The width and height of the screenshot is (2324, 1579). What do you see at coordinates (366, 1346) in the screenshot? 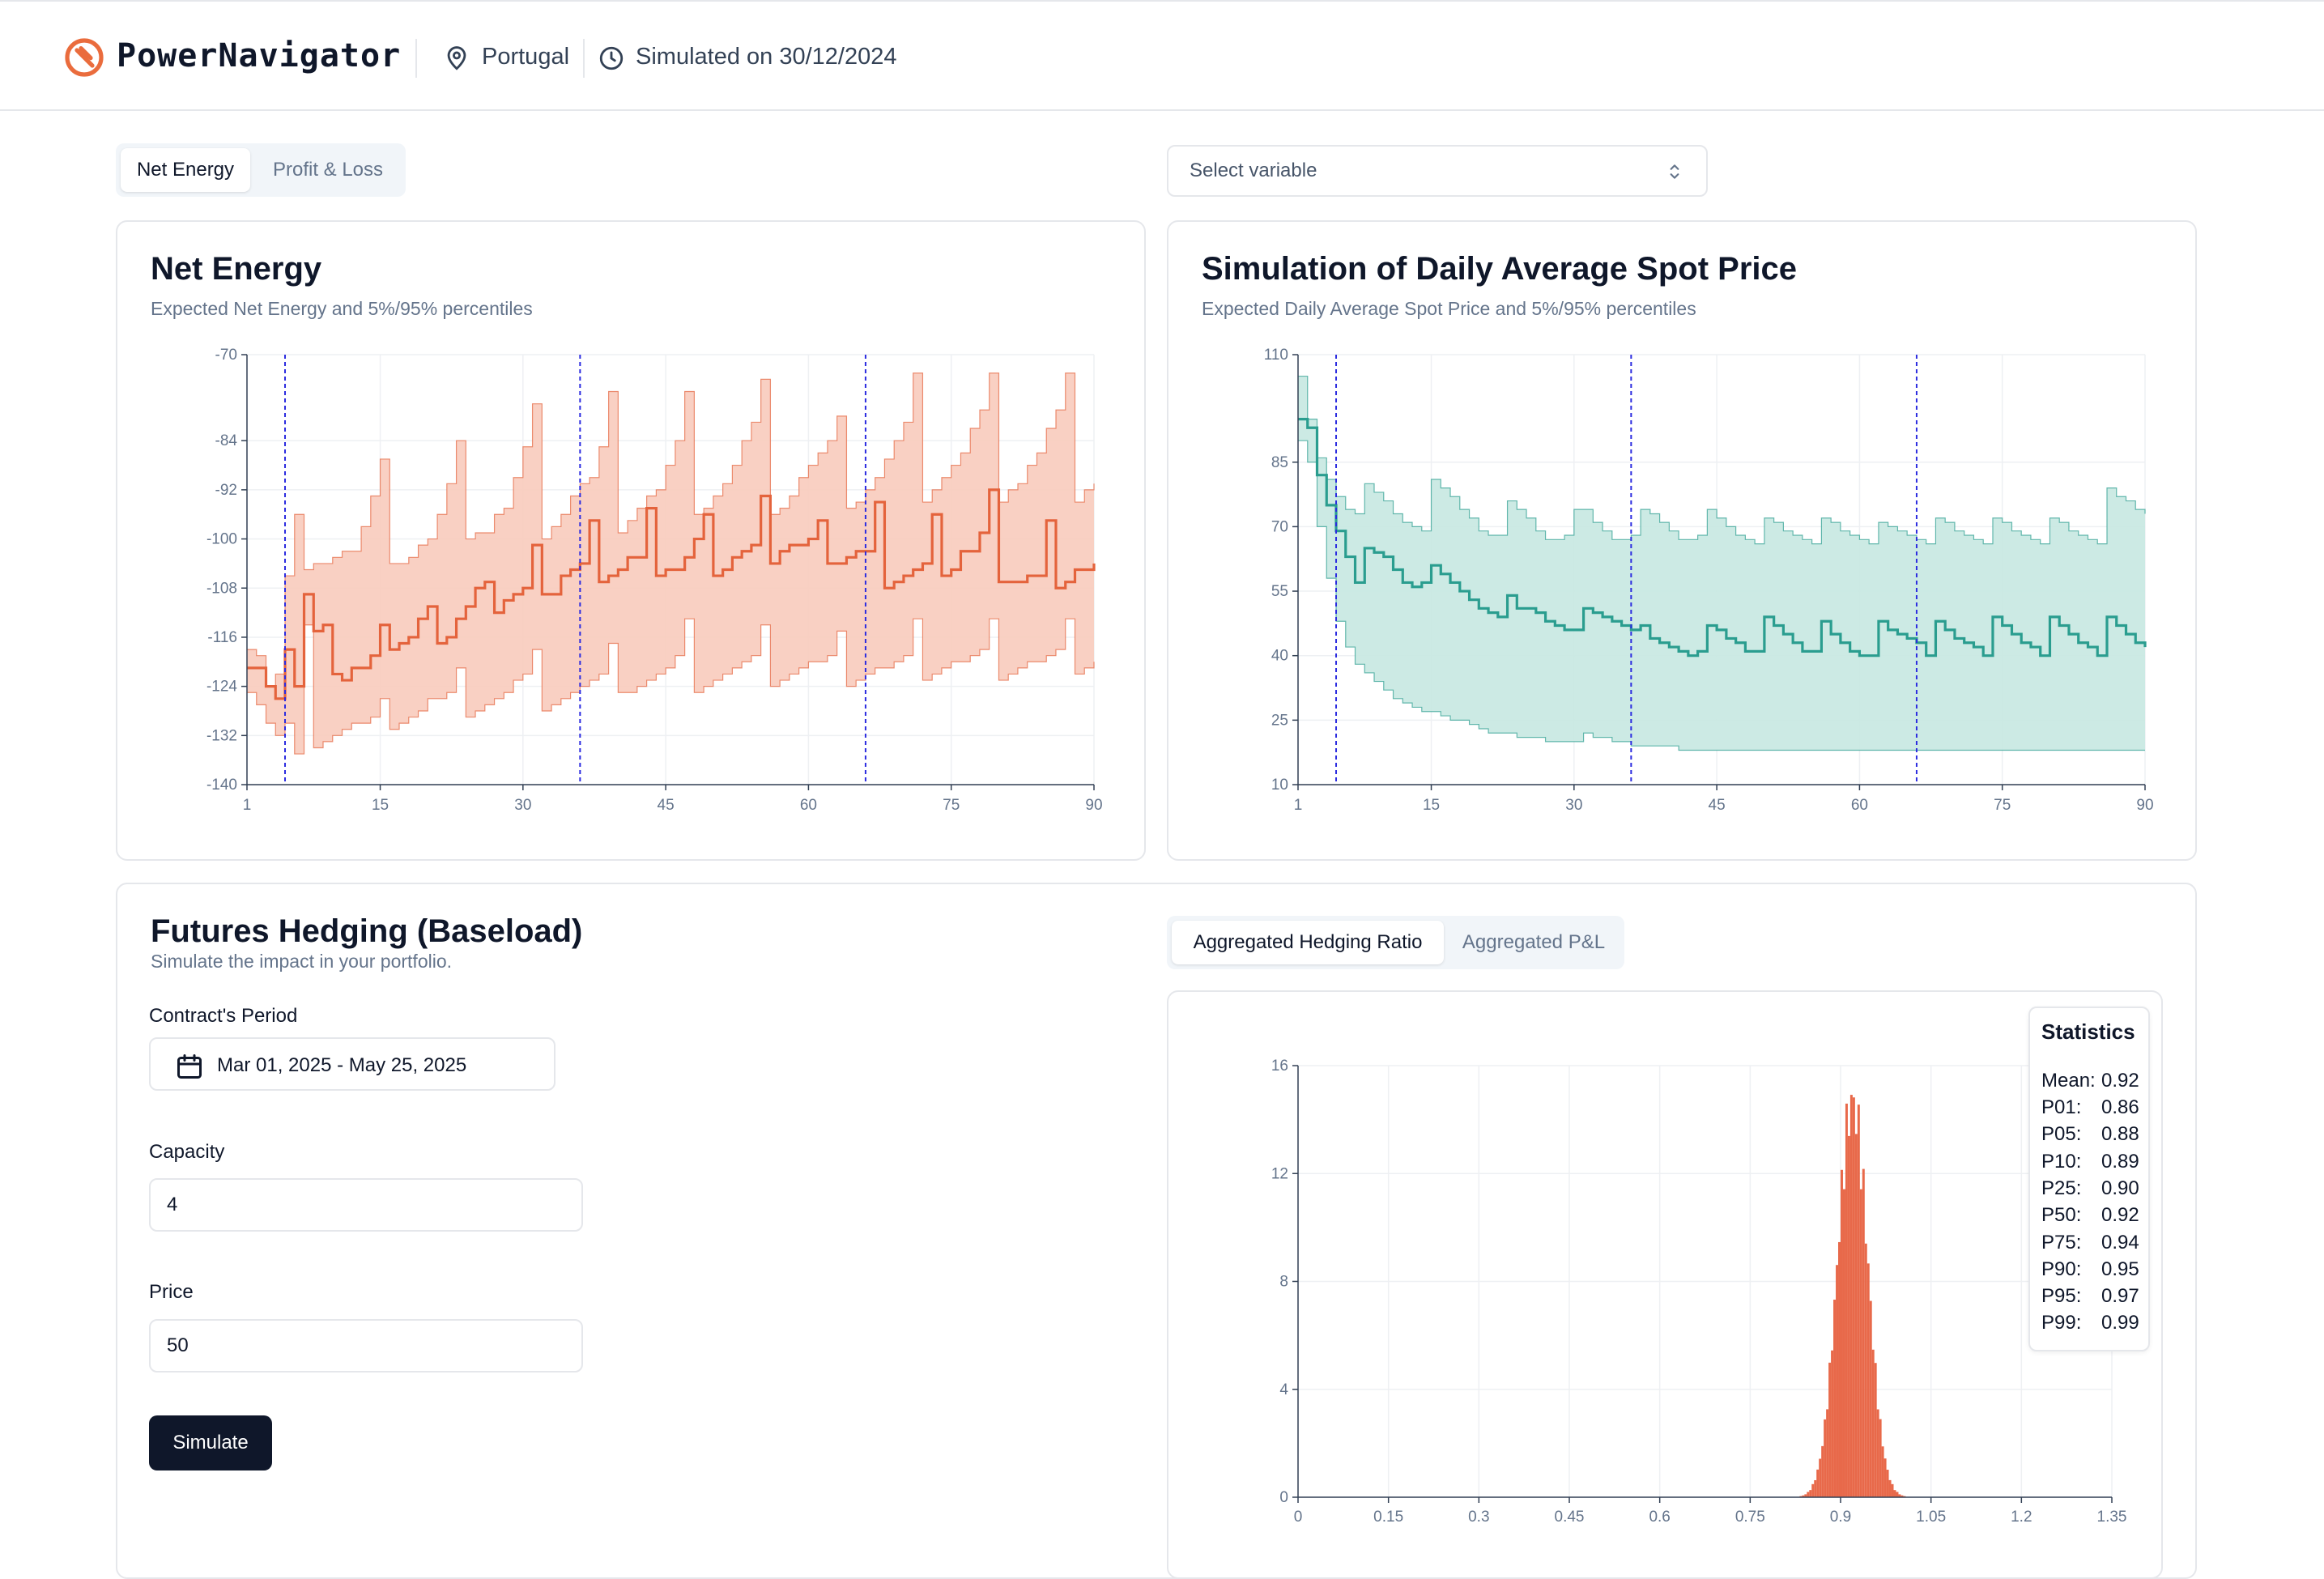
I see `price-input` at bounding box center [366, 1346].